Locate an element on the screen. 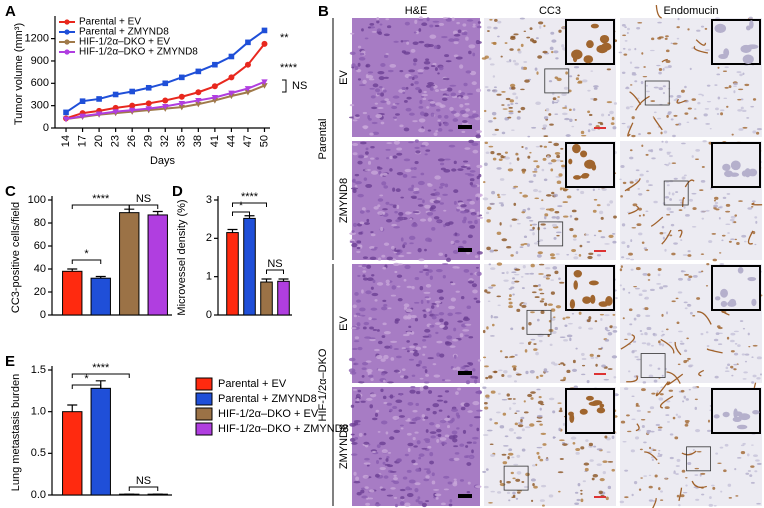 This screenshot has height=508, width=764. x-tick-label: 29 is located at coordinates (149, 141).